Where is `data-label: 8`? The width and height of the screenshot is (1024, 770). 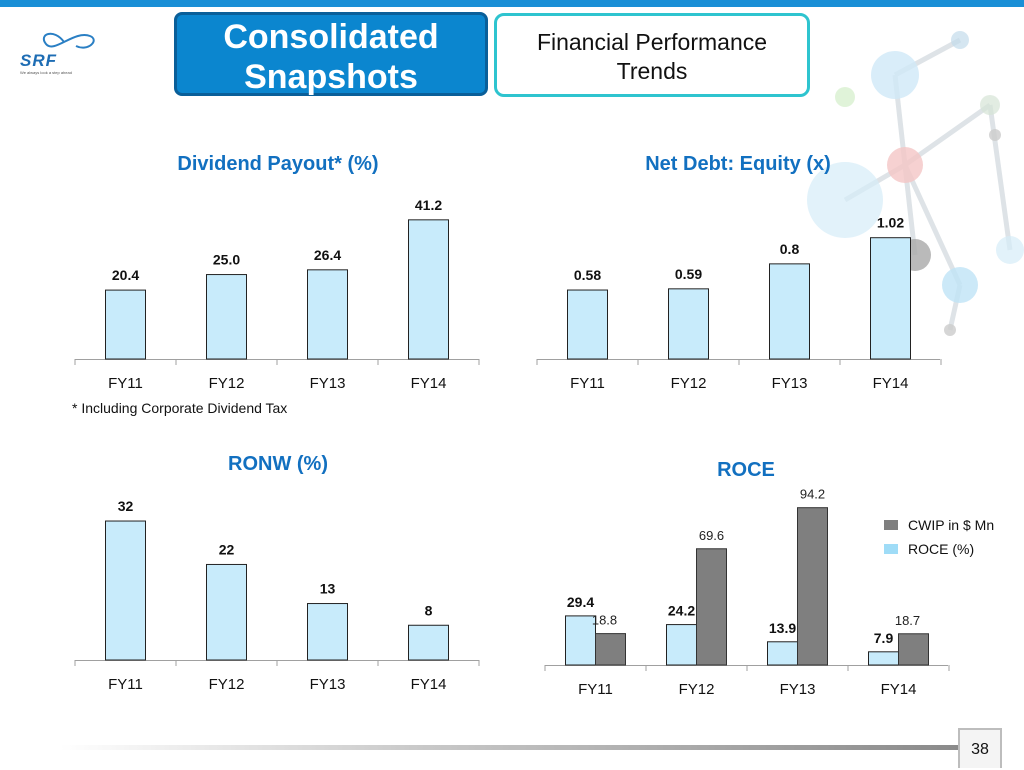 data-label: 8 is located at coordinates (429, 610).